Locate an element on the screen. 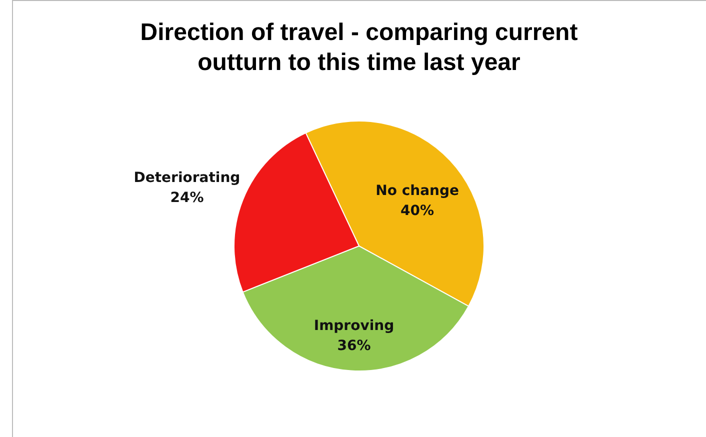 The width and height of the screenshot is (706, 437). slice-label: Improving is located at coordinates (354, 326).